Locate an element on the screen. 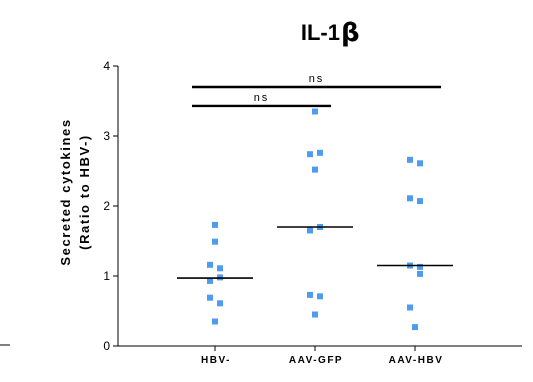 This screenshot has width=533, height=382. chart-title: IL-1 β is located at coordinates (330, 33).